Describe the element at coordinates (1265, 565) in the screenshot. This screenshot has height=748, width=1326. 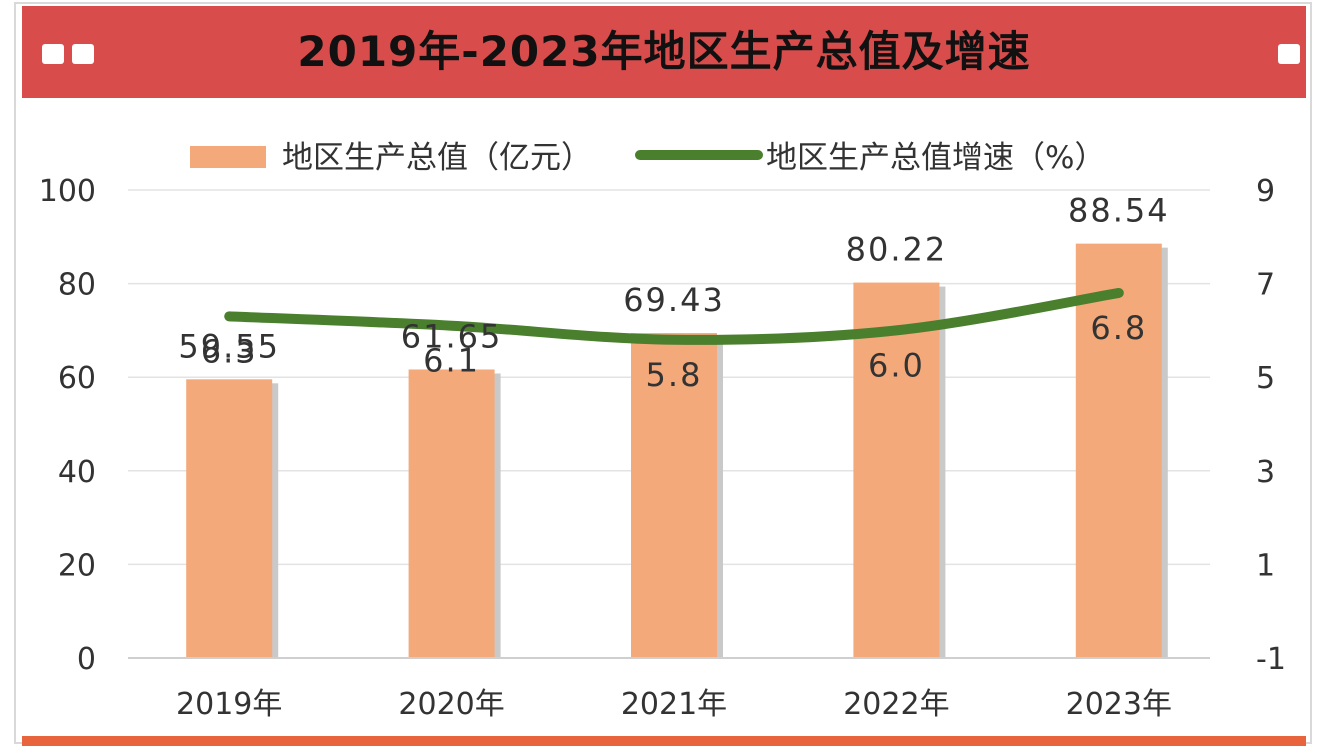
I see `y-right-tick-label: 1` at that location.